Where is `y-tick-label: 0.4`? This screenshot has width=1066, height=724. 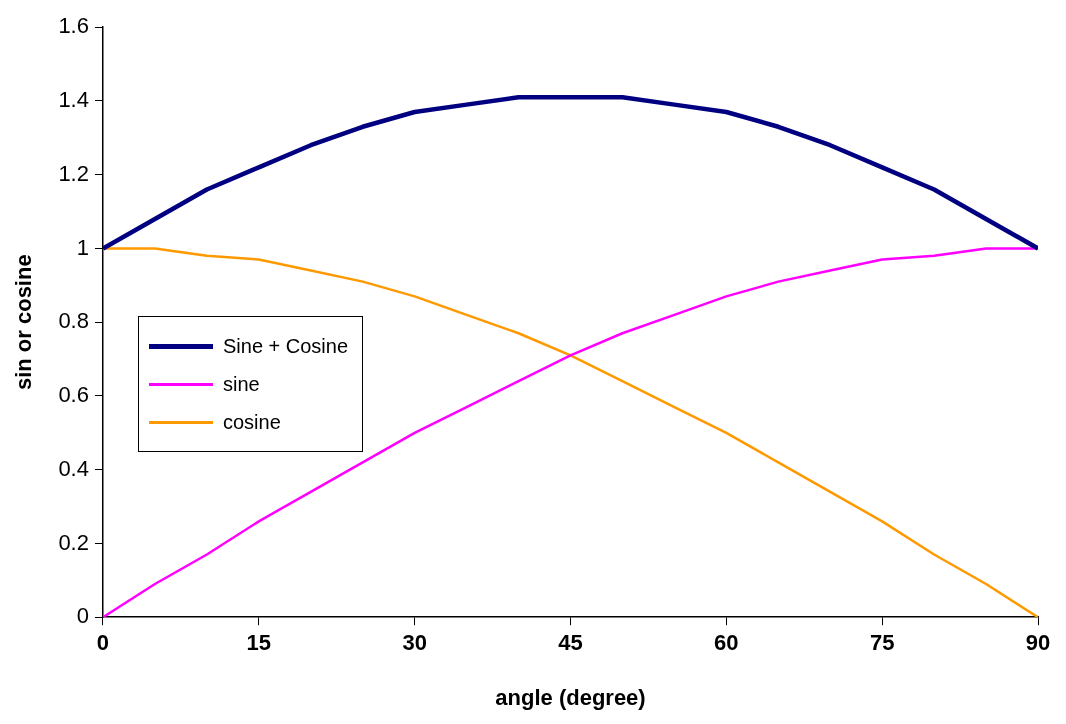 y-tick-label: 0.4 is located at coordinates (73, 468).